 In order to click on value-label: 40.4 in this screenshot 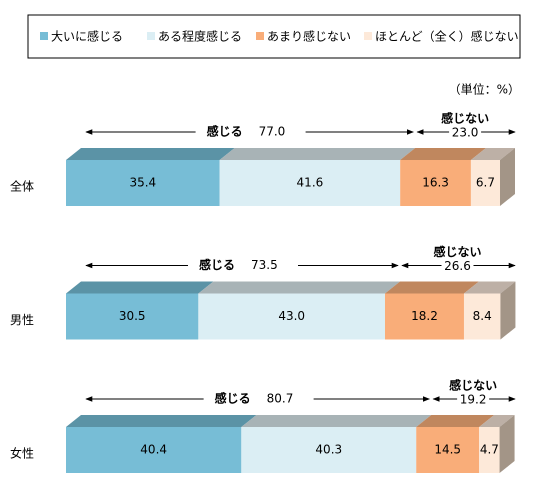, I will do `click(153, 450)`.